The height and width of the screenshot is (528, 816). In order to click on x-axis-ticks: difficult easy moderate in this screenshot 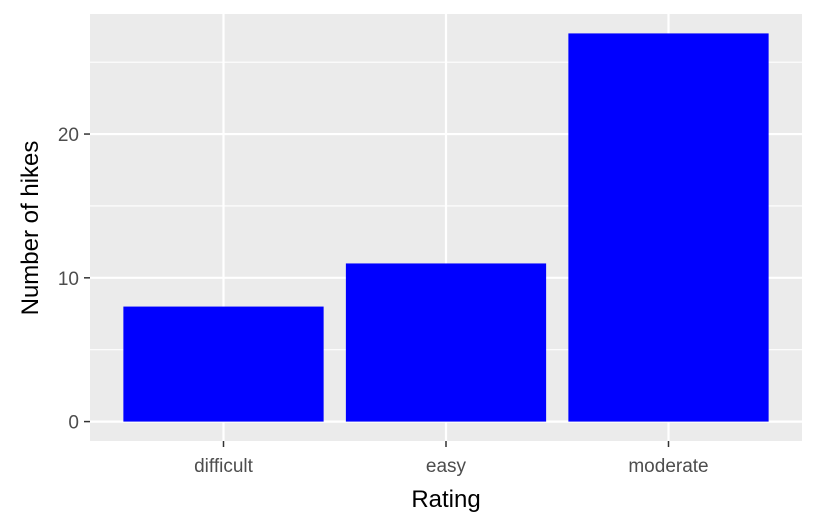, I will do `click(451, 459)`.